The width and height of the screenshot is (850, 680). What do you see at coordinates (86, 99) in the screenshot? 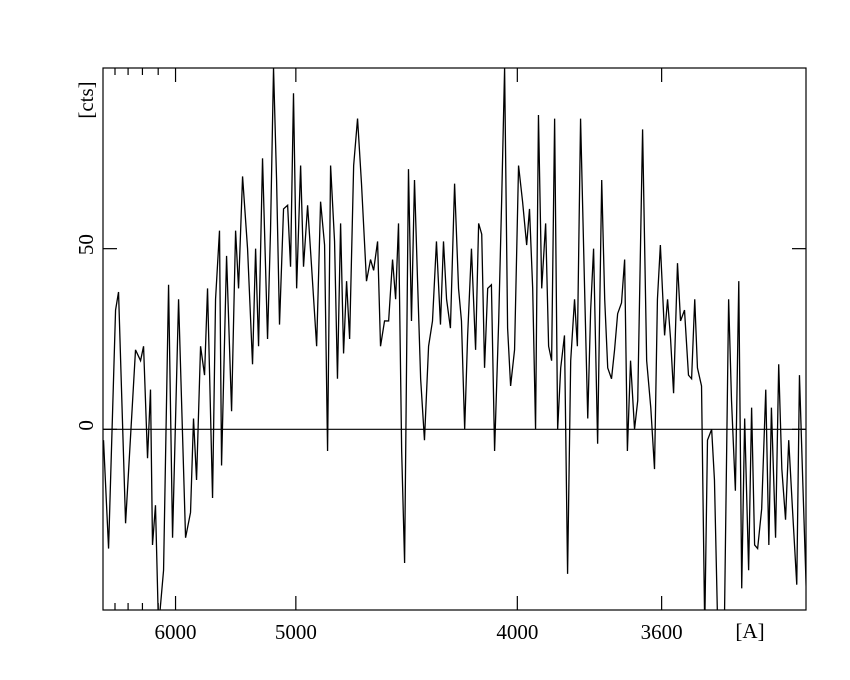
I see `y-axis-label: [cts]` at bounding box center [86, 99].